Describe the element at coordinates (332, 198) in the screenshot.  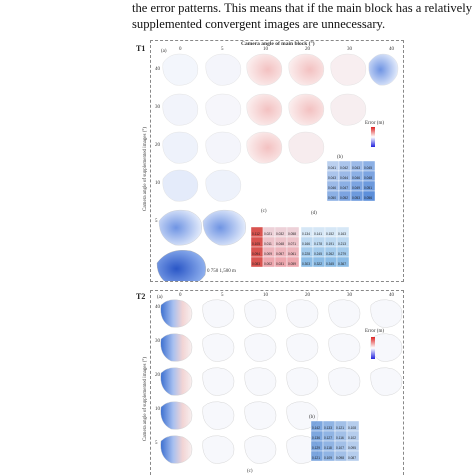
I see `table-cell-value: 0.050` at that location.